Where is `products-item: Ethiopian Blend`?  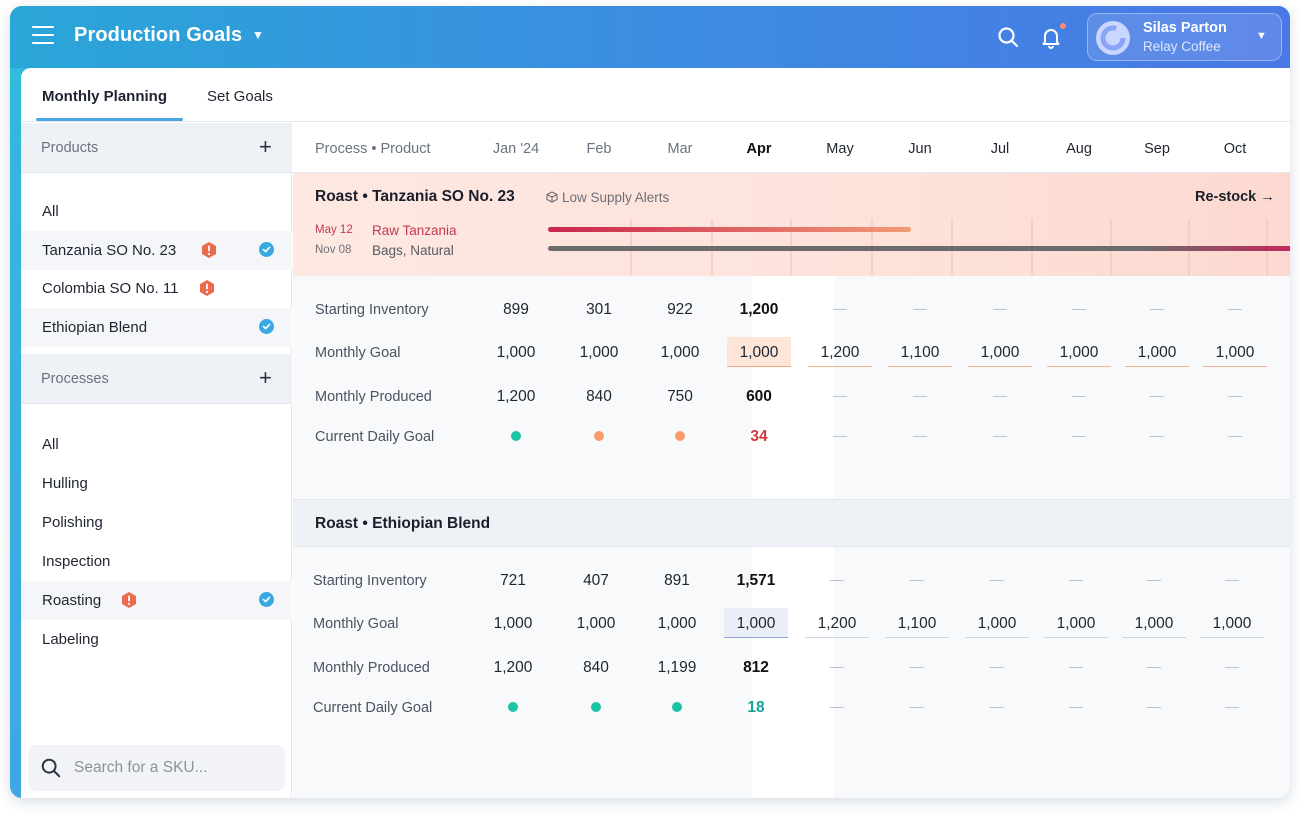 products-item: Ethiopian Blend is located at coordinates (156, 328).